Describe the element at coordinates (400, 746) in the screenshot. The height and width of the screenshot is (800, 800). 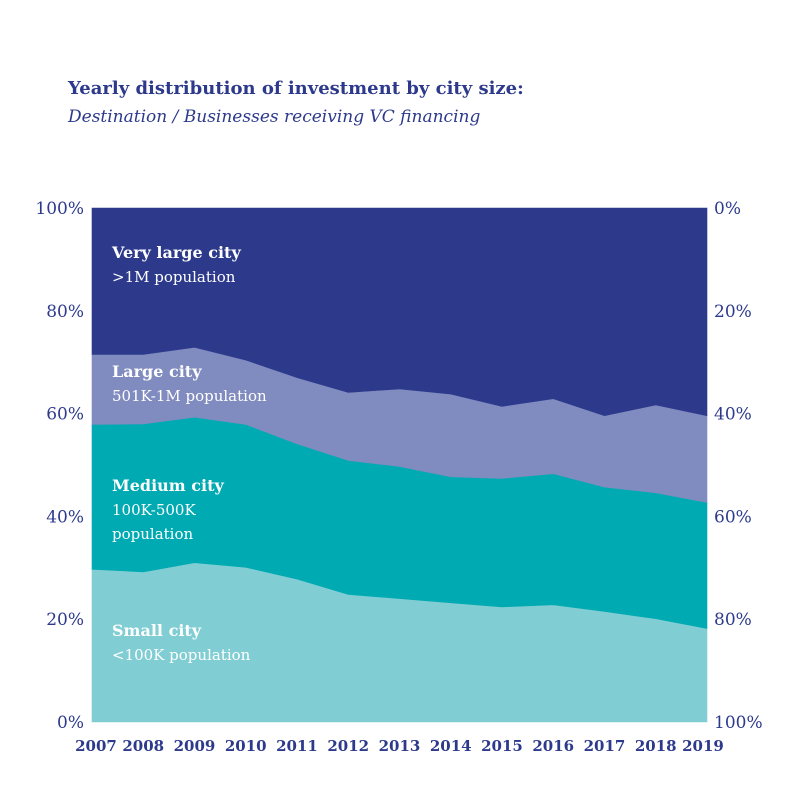
I see `x-axis-tick: 2013` at that location.